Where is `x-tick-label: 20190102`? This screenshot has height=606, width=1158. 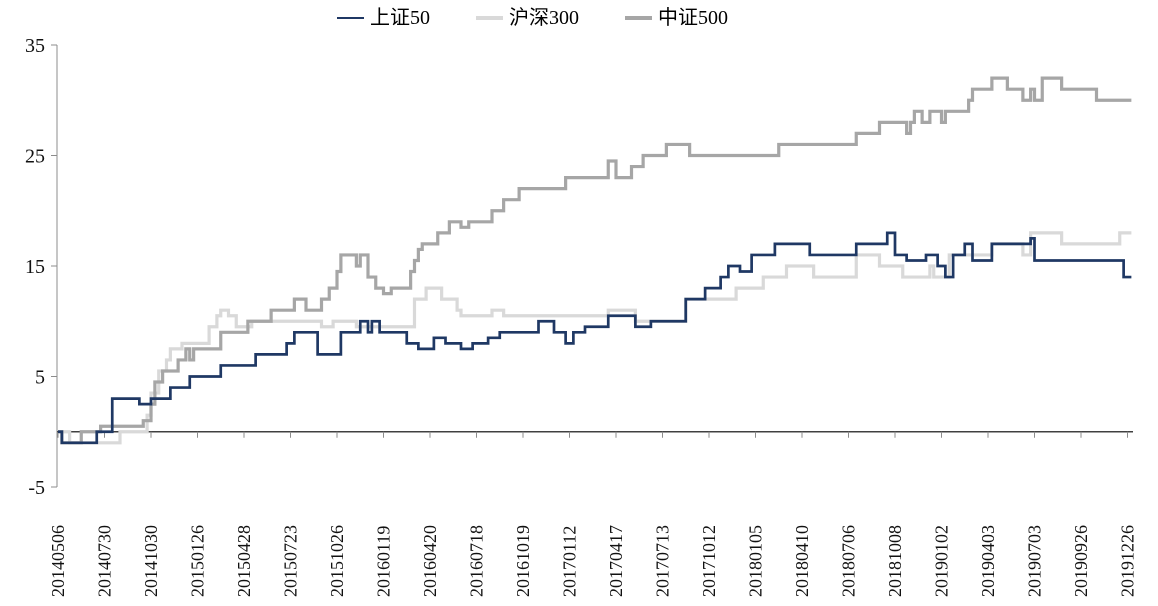
x-tick-label: 20190102 is located at coordinates (942, 561).